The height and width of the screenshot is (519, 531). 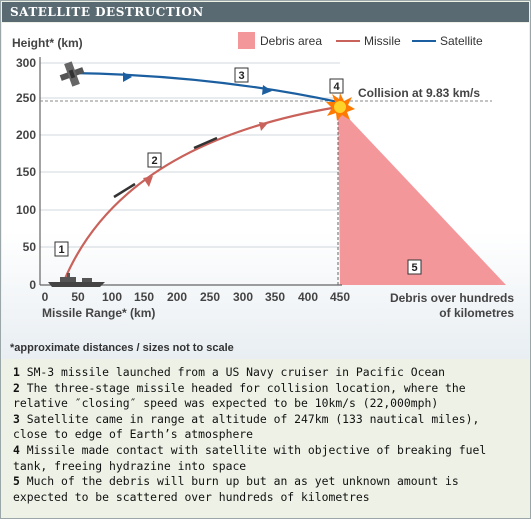 I want to click on x-tick-label: 150, so click(x=144, y=297).